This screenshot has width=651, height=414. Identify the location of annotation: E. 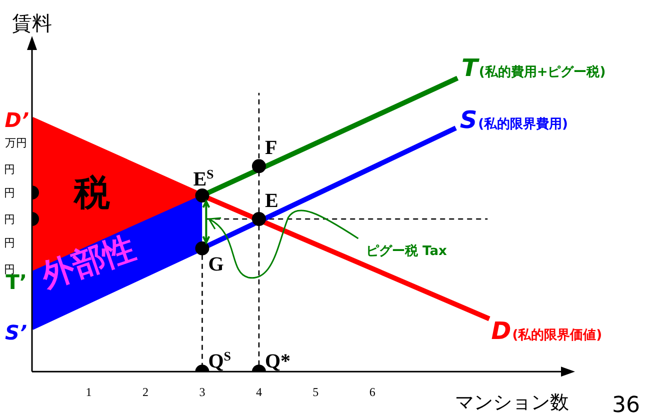
(271, 201).